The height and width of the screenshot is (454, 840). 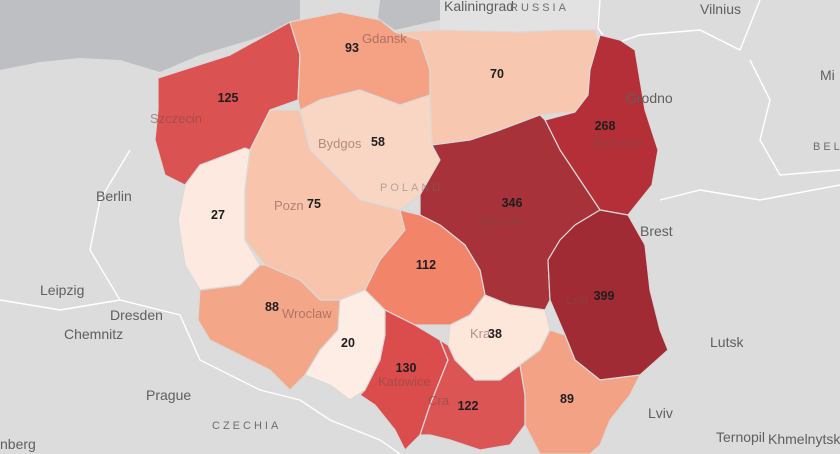 What do you see at coordinates (660, 413) in the screenshot?
I see `label-lviv: Lviv` at bounding box center [660, 413].